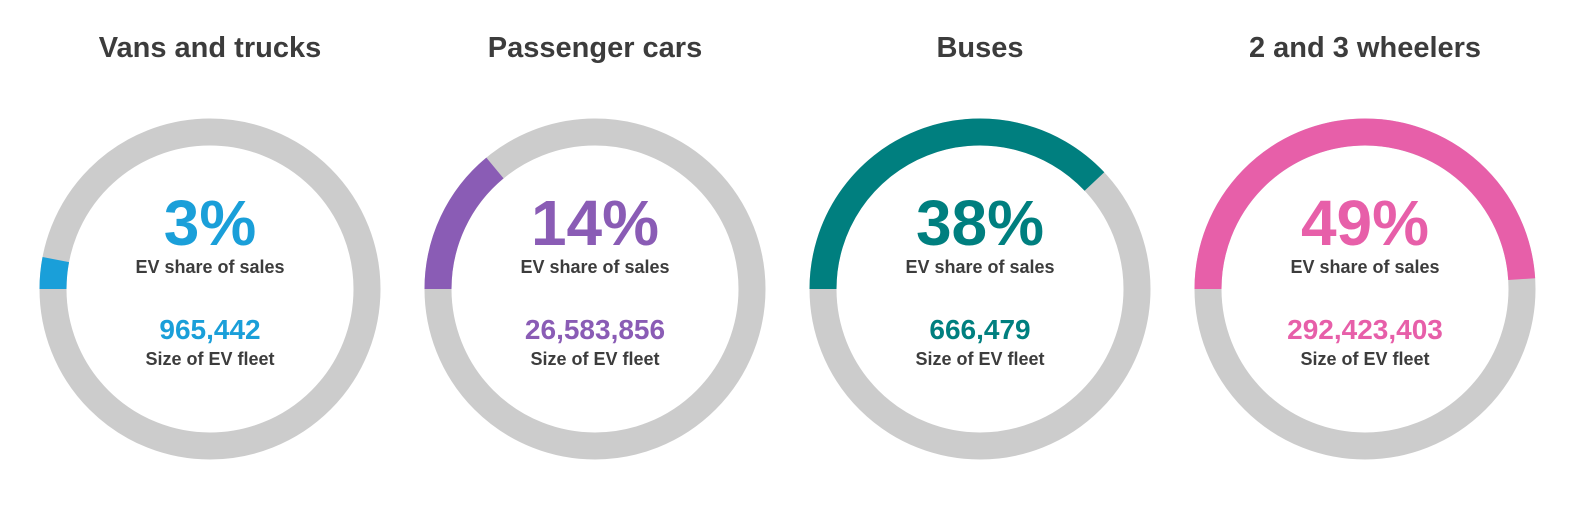 This screenshot has height=509, width=1590. Describe the element at coordinates (980, 223) in the screenshot. I see `ev-share-value: 38%` at that location.